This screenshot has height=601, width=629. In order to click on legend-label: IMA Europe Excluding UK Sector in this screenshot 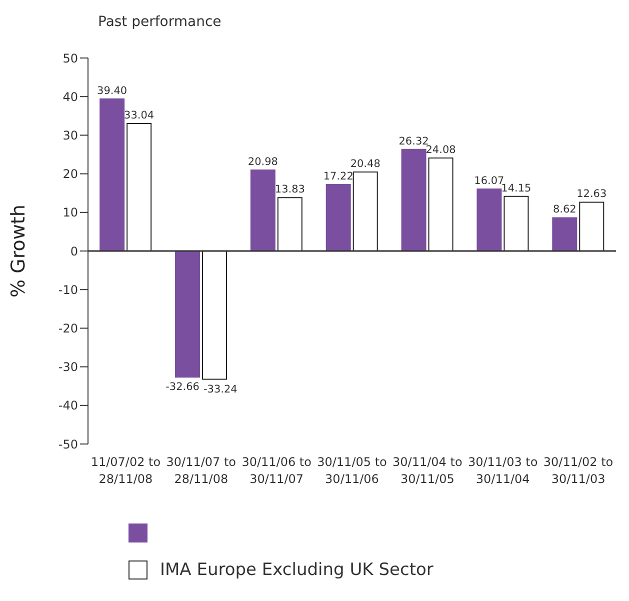, I will do `click(297, 570)`.